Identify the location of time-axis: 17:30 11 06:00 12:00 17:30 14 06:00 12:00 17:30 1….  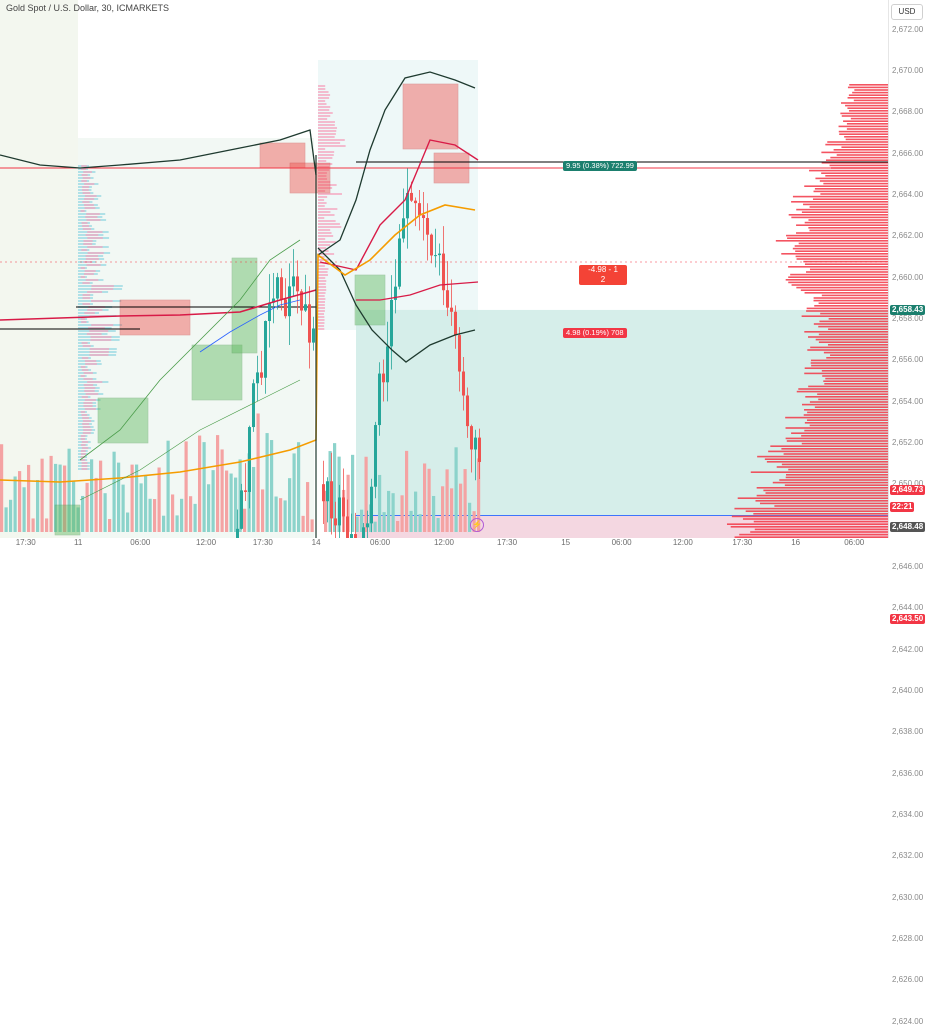
(444, 544).